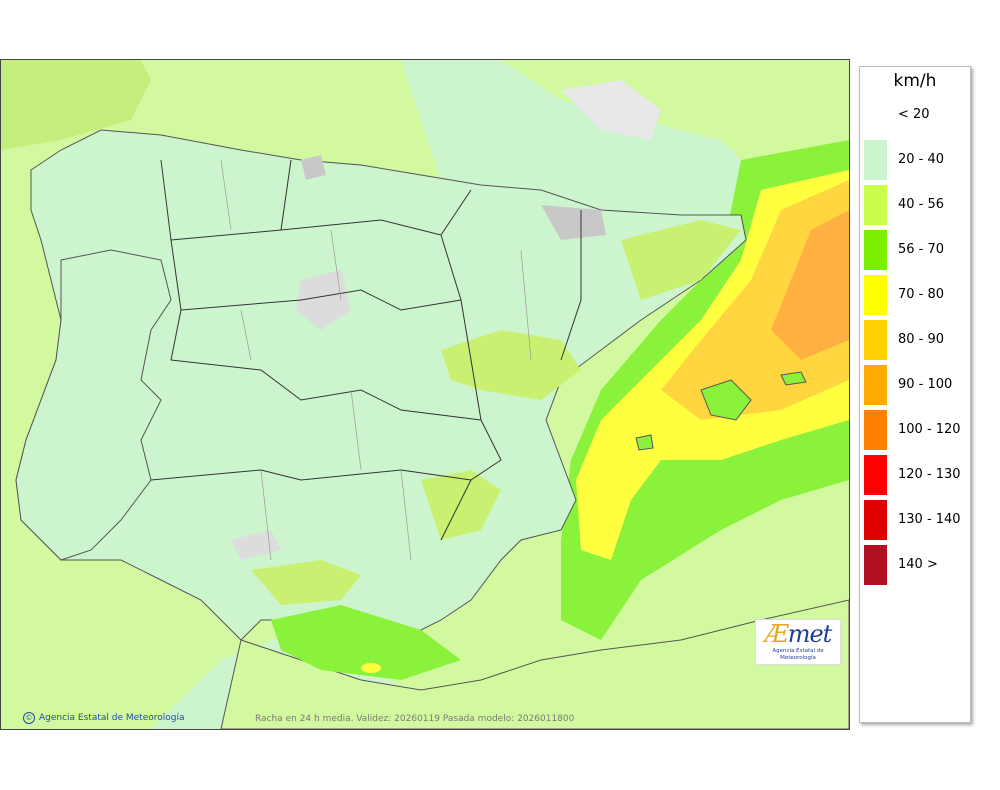  Describe the element at coordinates (929, 519) in the screenshot. I see `legend-label: 130 - 140` at that location.